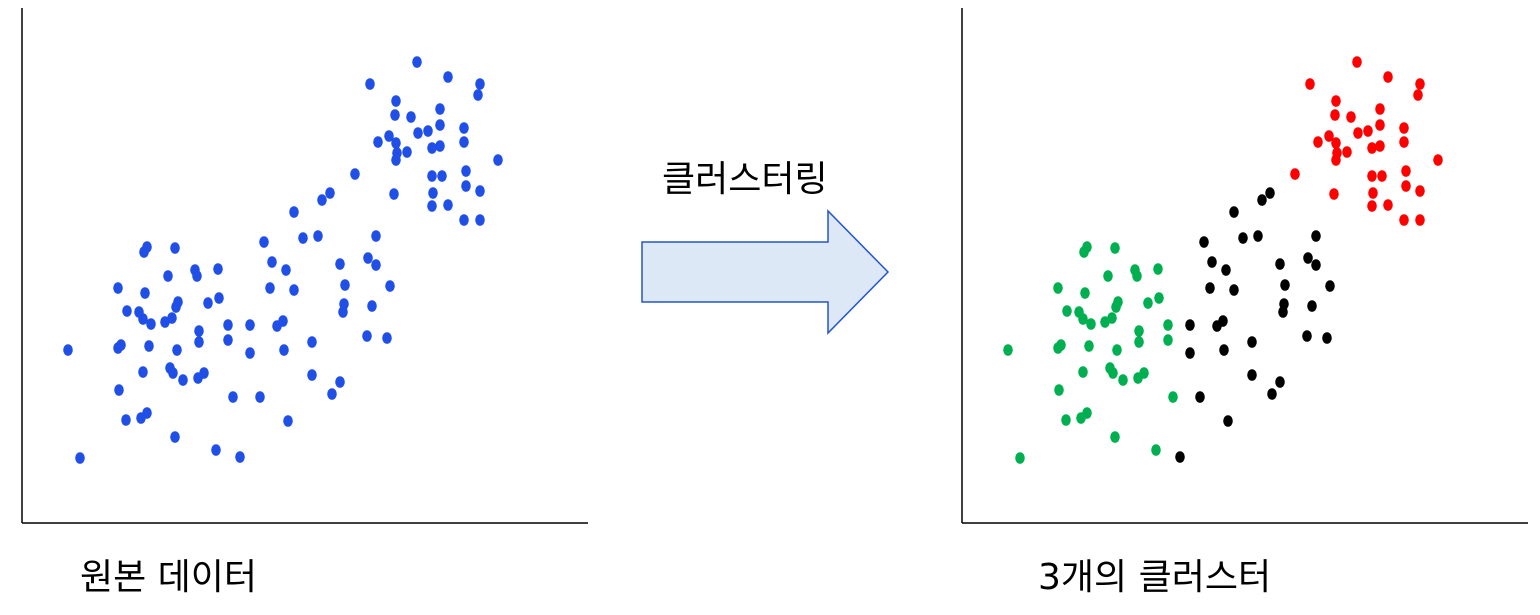 The image size is (1540, 615). I want to click on clustering-label: 클러스터링, so click(745, 179).